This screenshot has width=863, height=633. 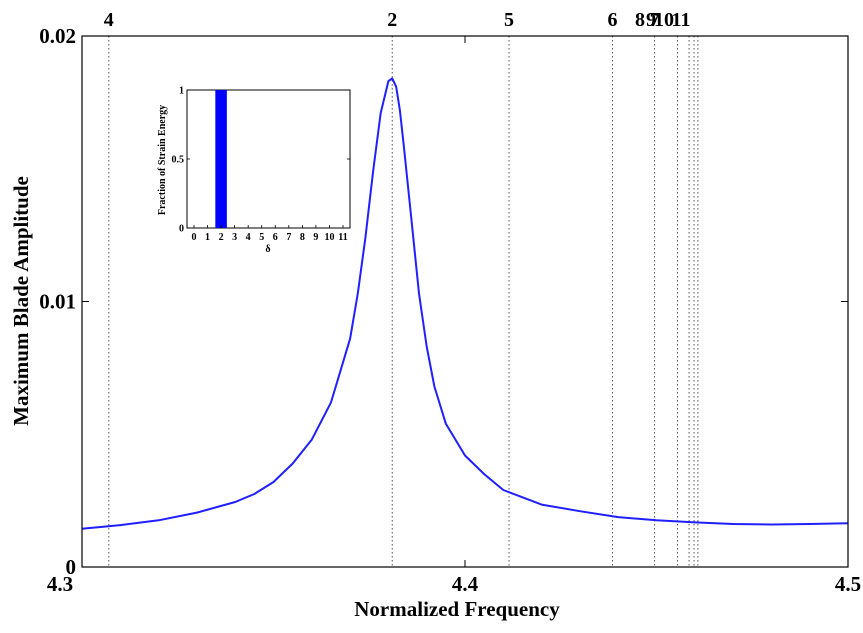 I want to click on y-tick-label: 0.02, so click(x=57, y=36).